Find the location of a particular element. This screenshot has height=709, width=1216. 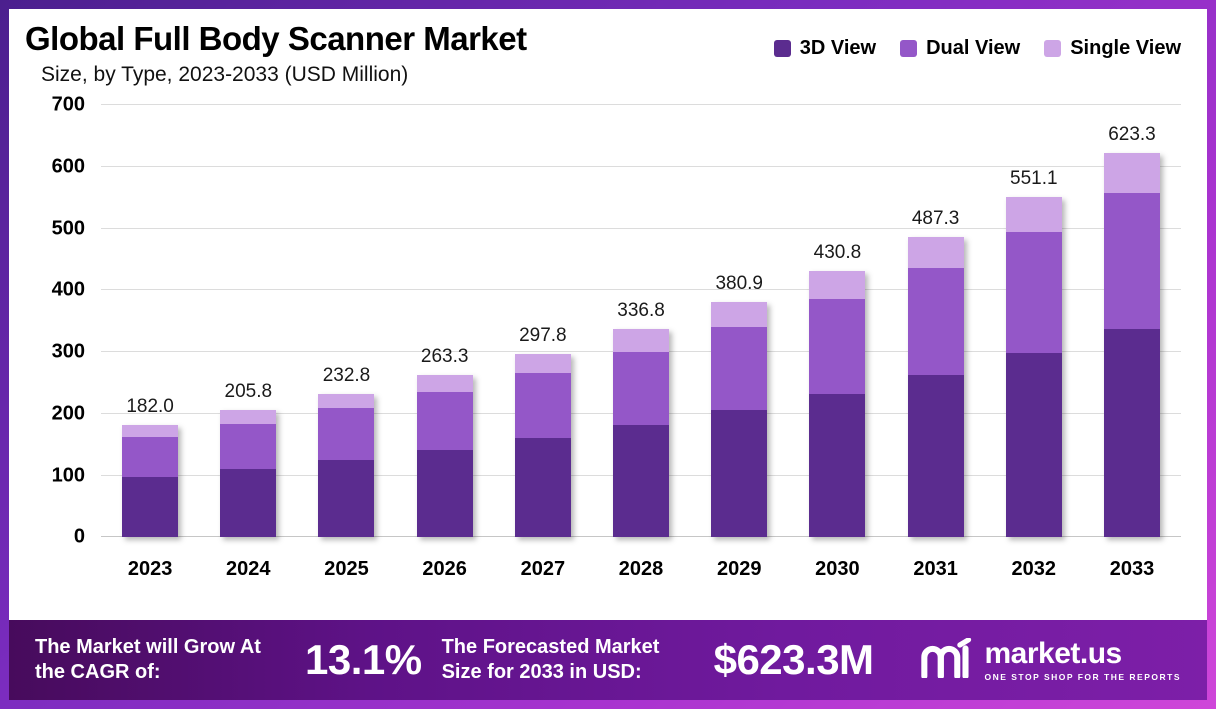

bar-total-label: 297.8 is located at coordinates (543, 335).